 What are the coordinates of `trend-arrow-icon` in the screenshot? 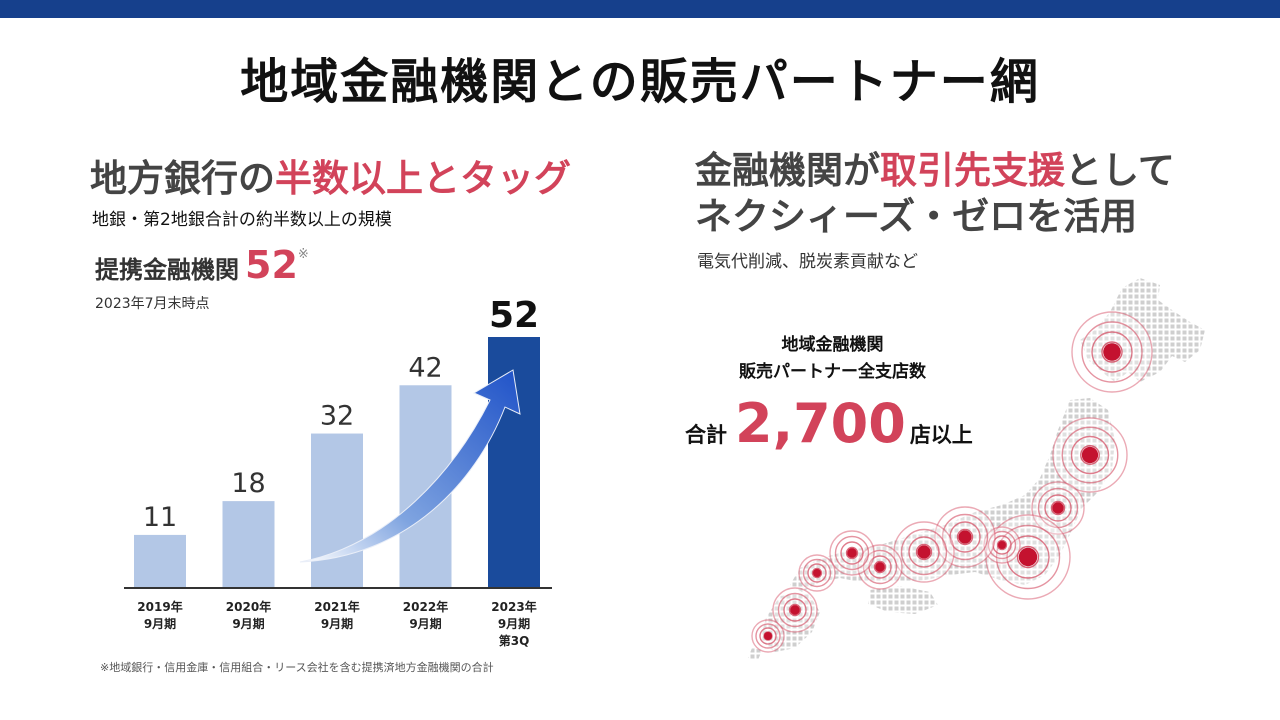 It's located at (410, 466).